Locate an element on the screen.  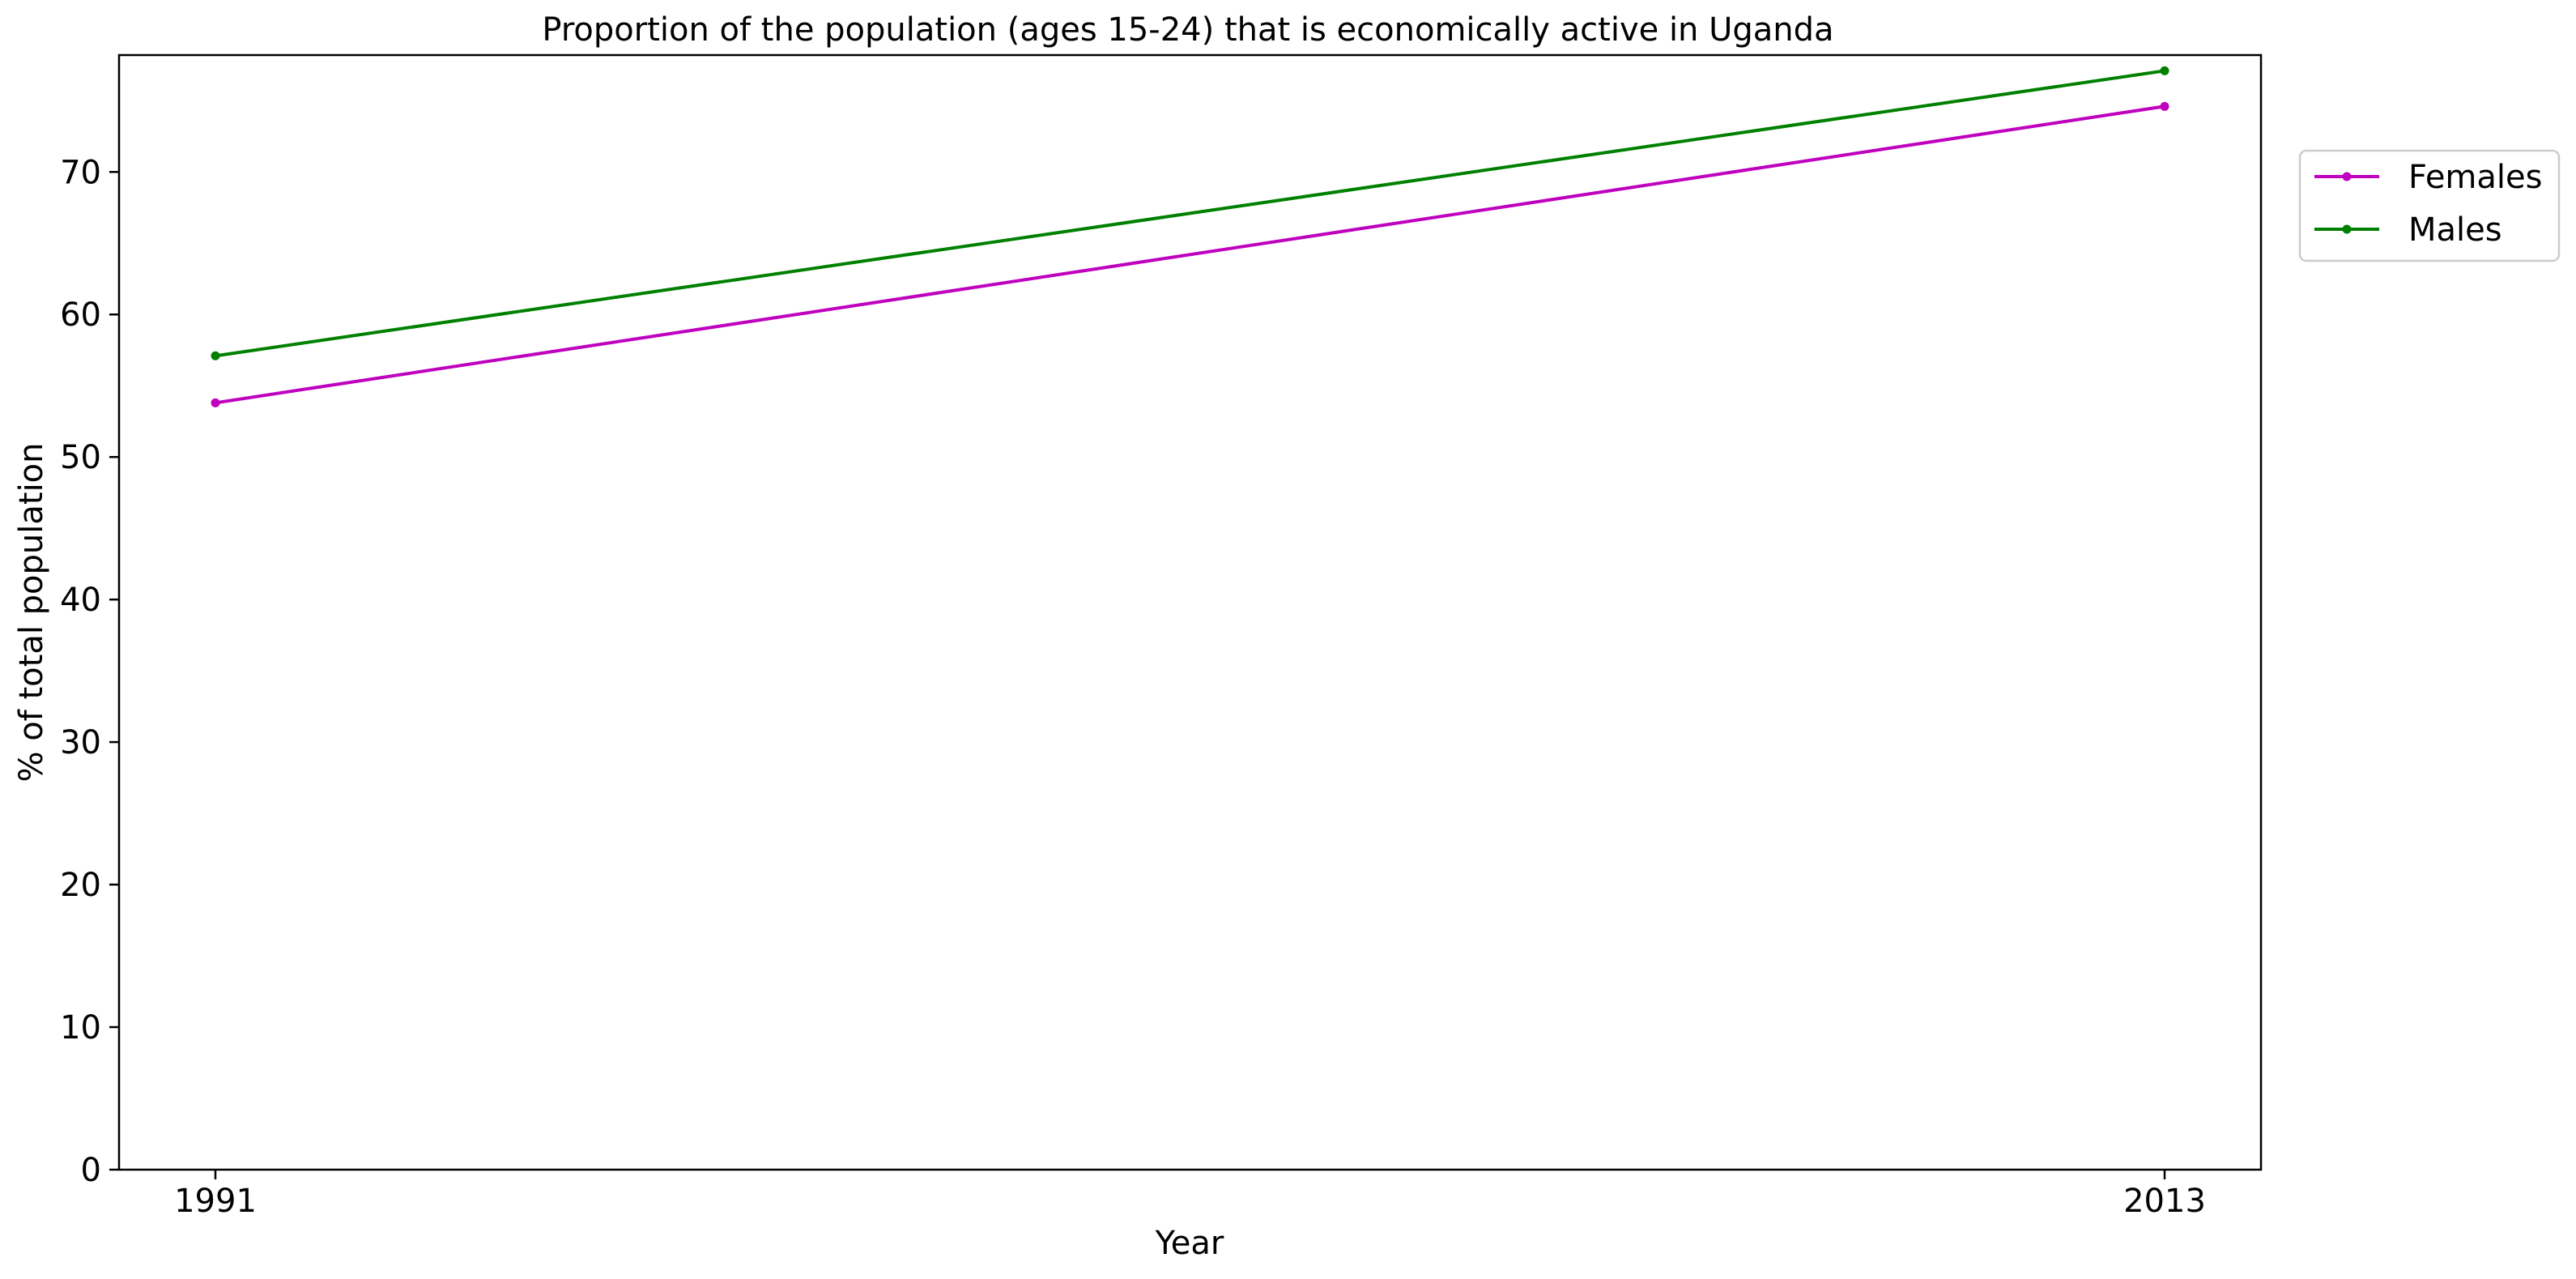
y-tick-label: 60 is located at coordinates (80, 315).